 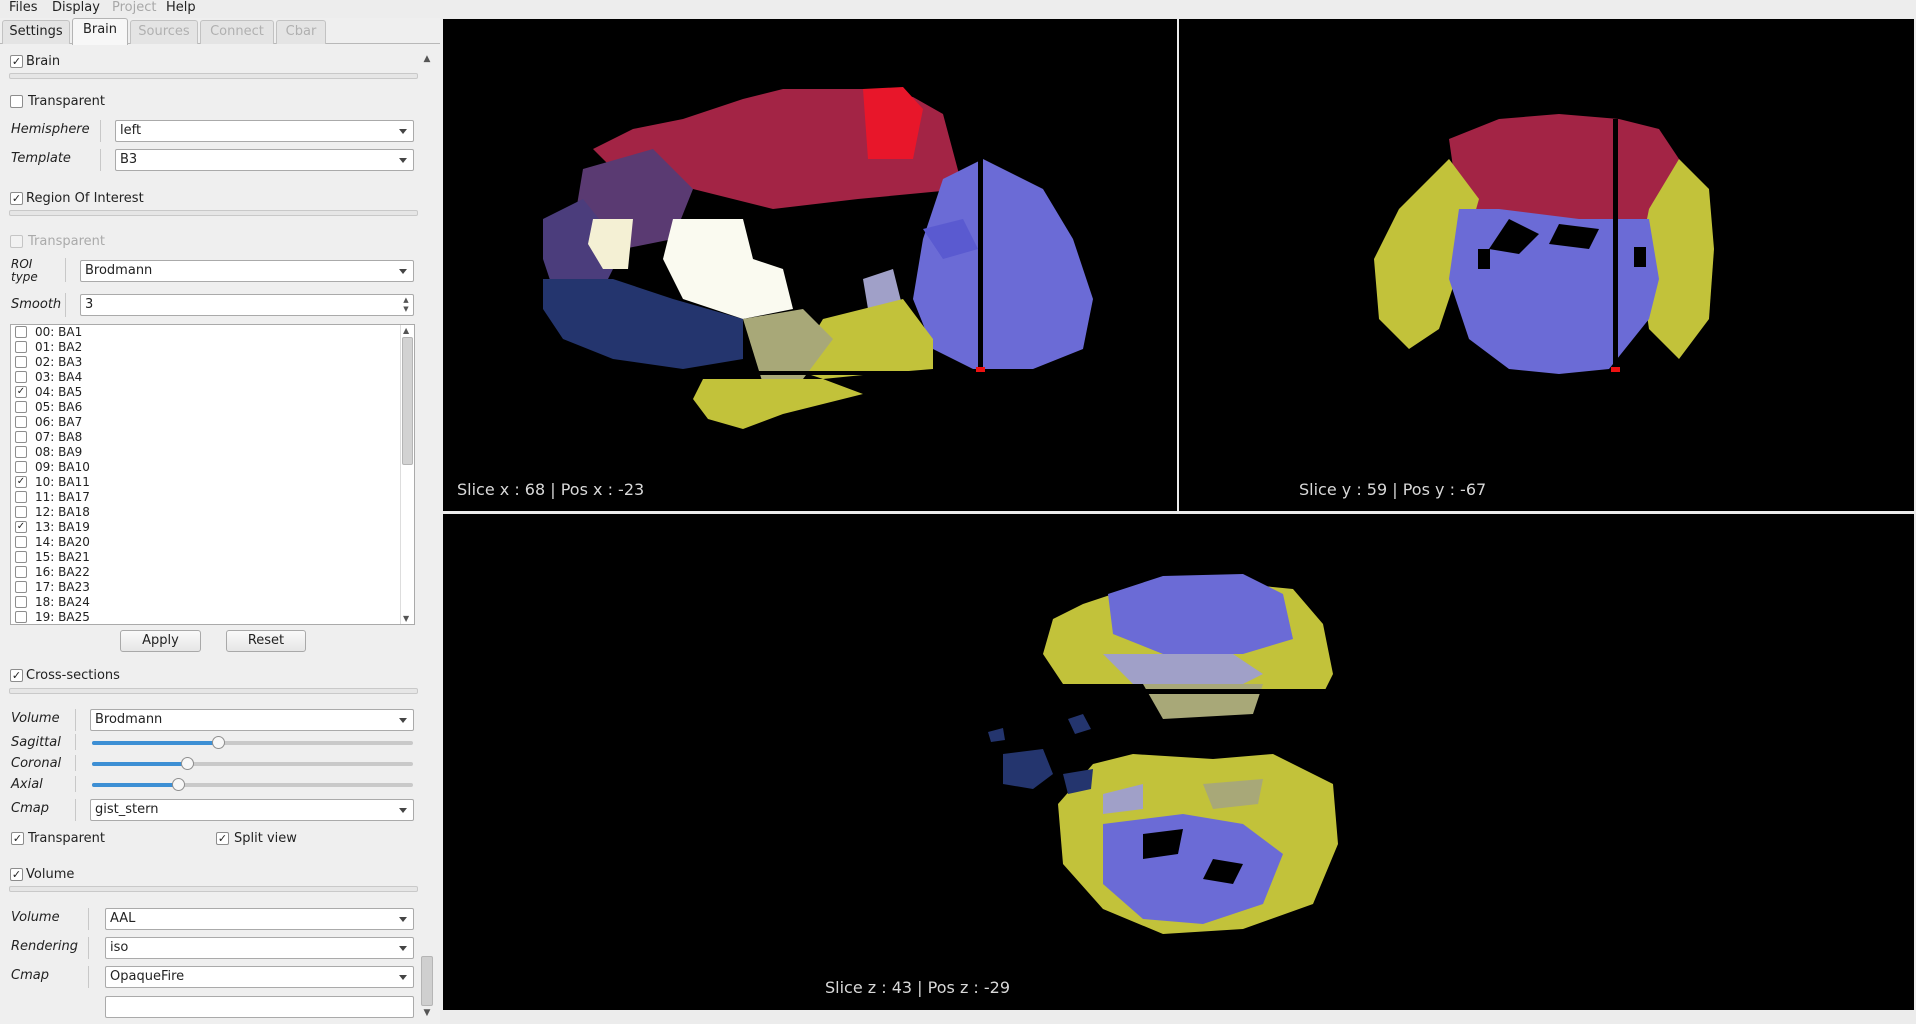 I want to click on brain-transparent-checkbox, so click(x=16, y=101).